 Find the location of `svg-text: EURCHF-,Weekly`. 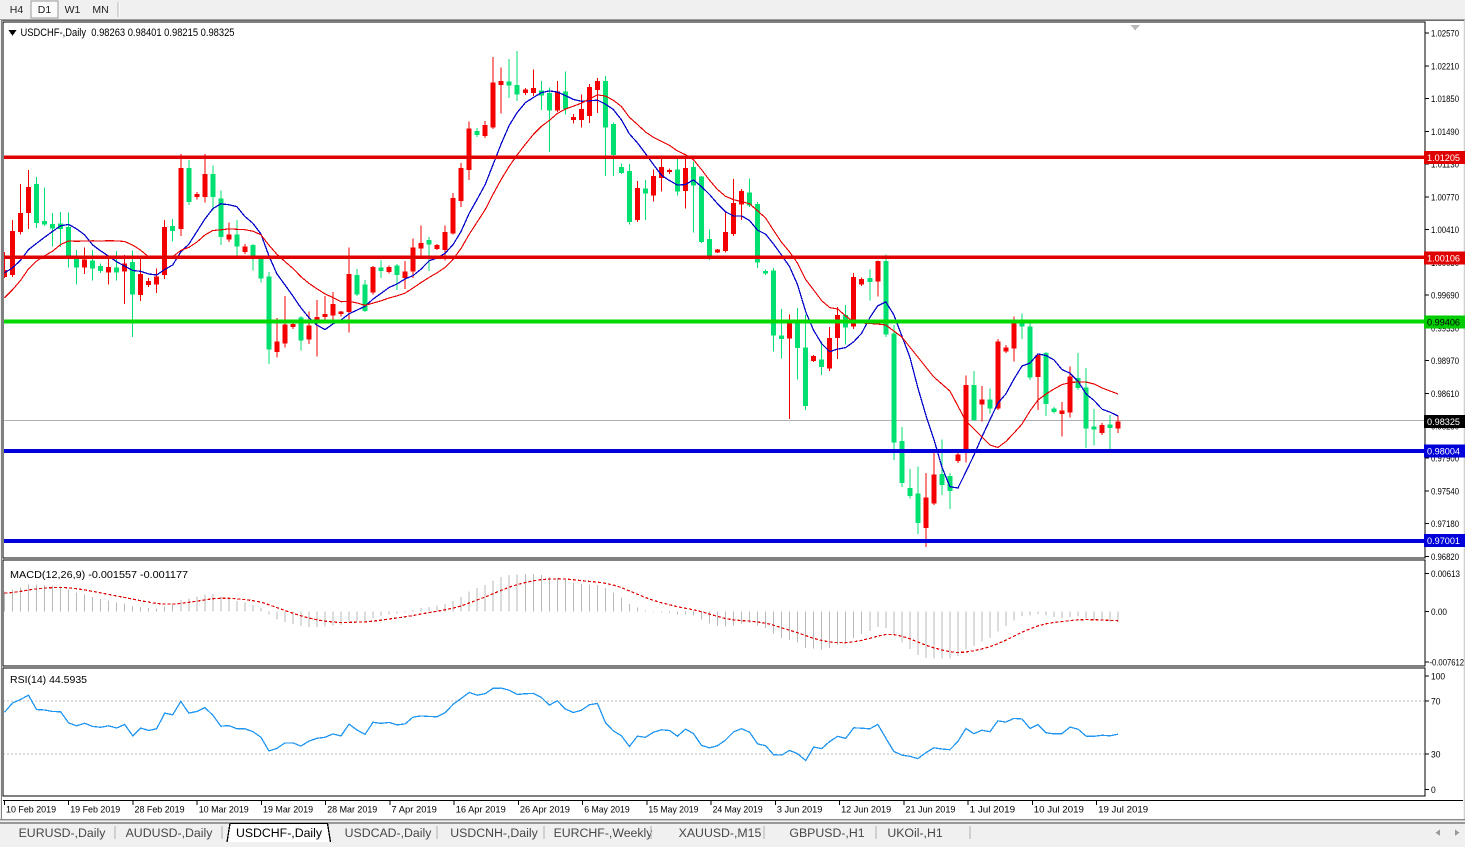

svg-text: EURCHF-,Weekly is located at coordinates (604, 833).